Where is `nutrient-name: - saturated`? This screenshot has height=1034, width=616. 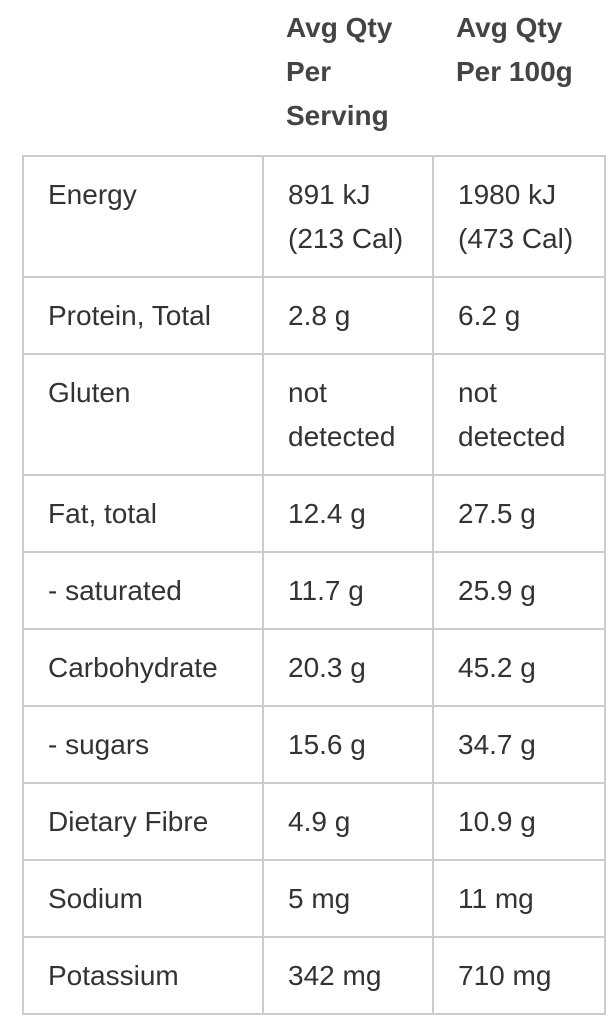
nutrient-name: - saturated is located at coordinates (143, 590).